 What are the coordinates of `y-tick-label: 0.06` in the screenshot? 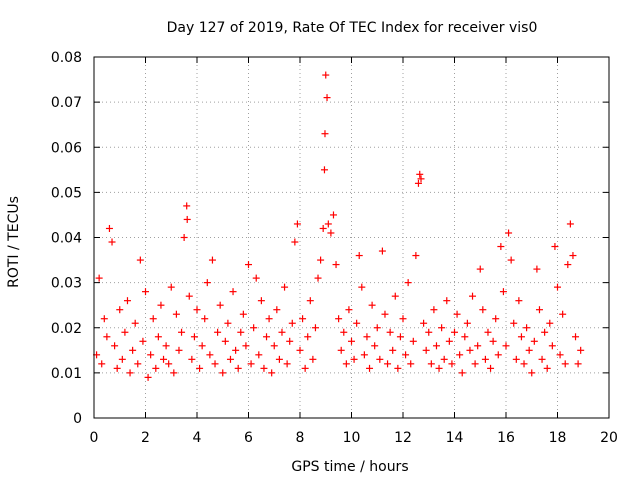 It's located at (66, 148).